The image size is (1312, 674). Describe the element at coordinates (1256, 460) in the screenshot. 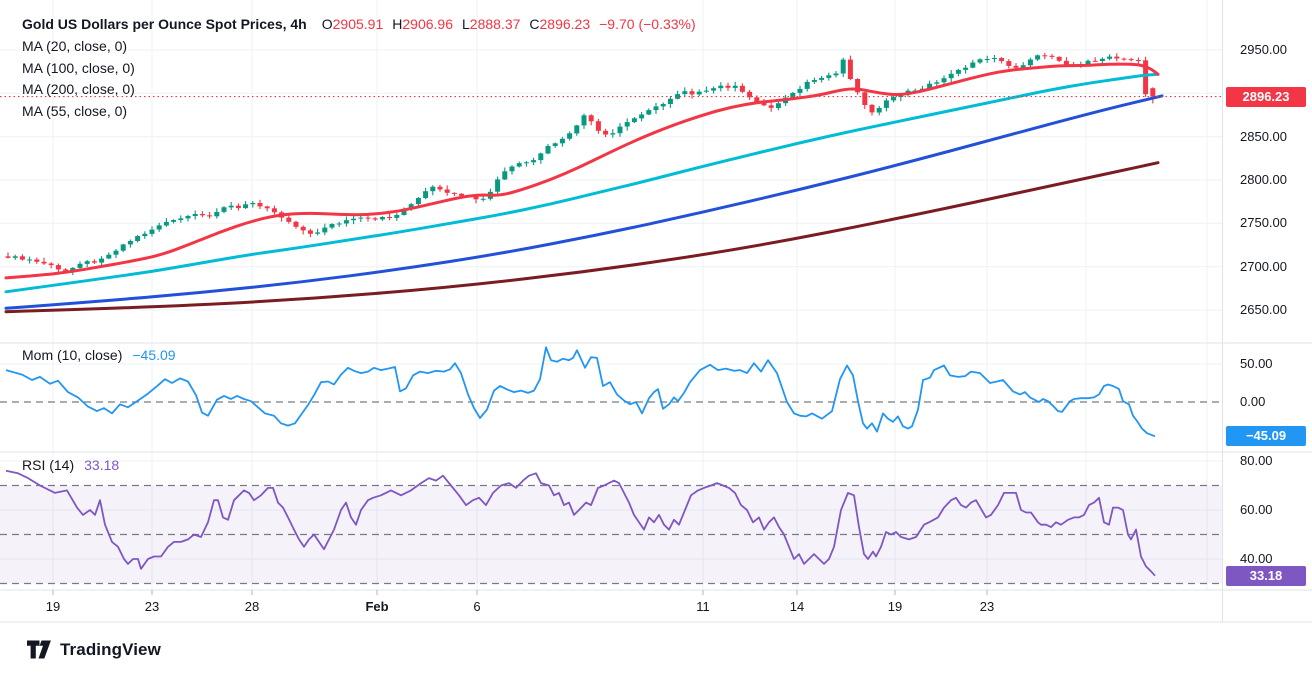

I see `rsi-tick-label: 80.00` at that location.